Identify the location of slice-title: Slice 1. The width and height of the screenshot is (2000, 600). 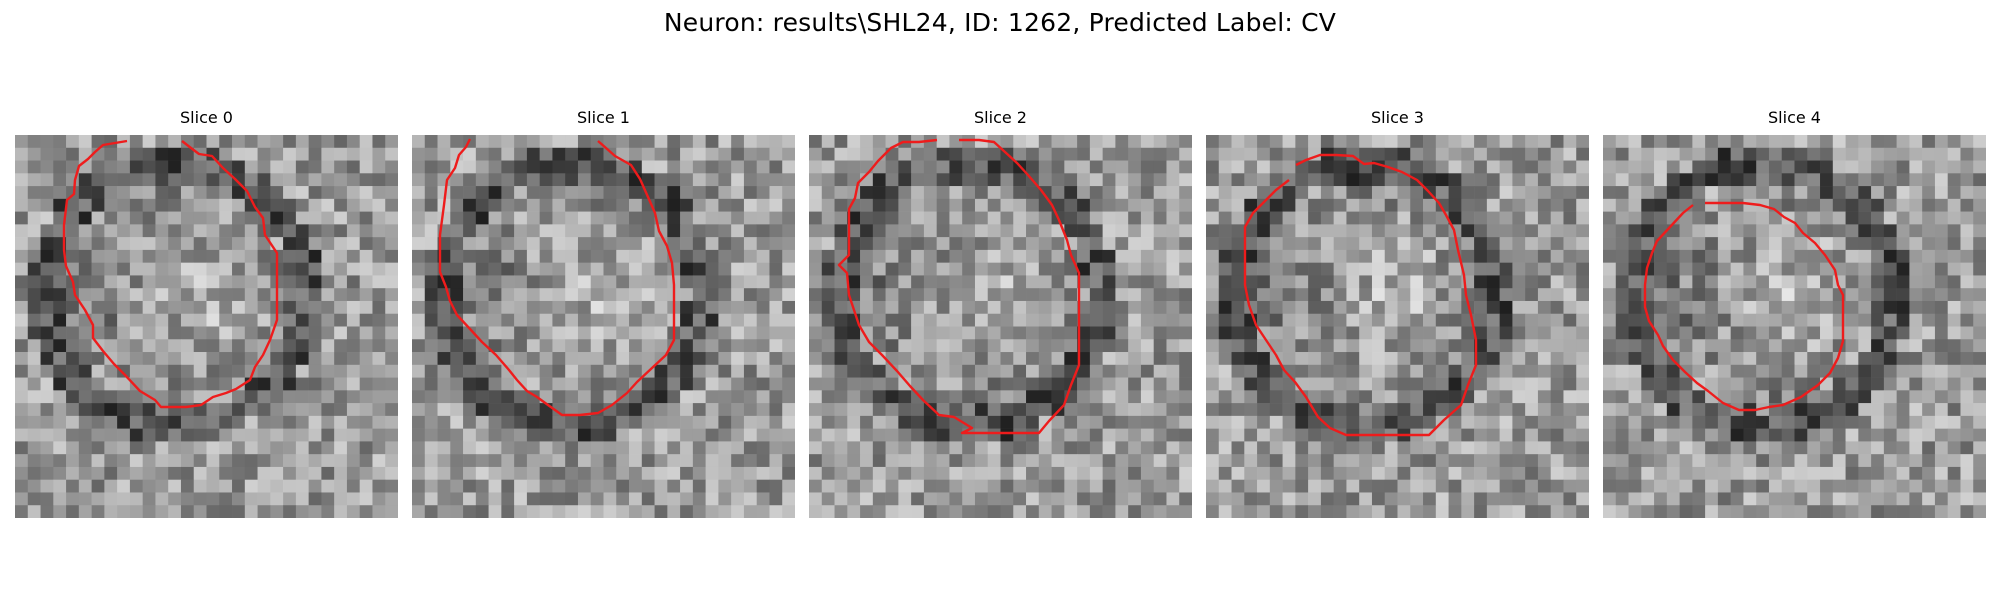
(603, 117).